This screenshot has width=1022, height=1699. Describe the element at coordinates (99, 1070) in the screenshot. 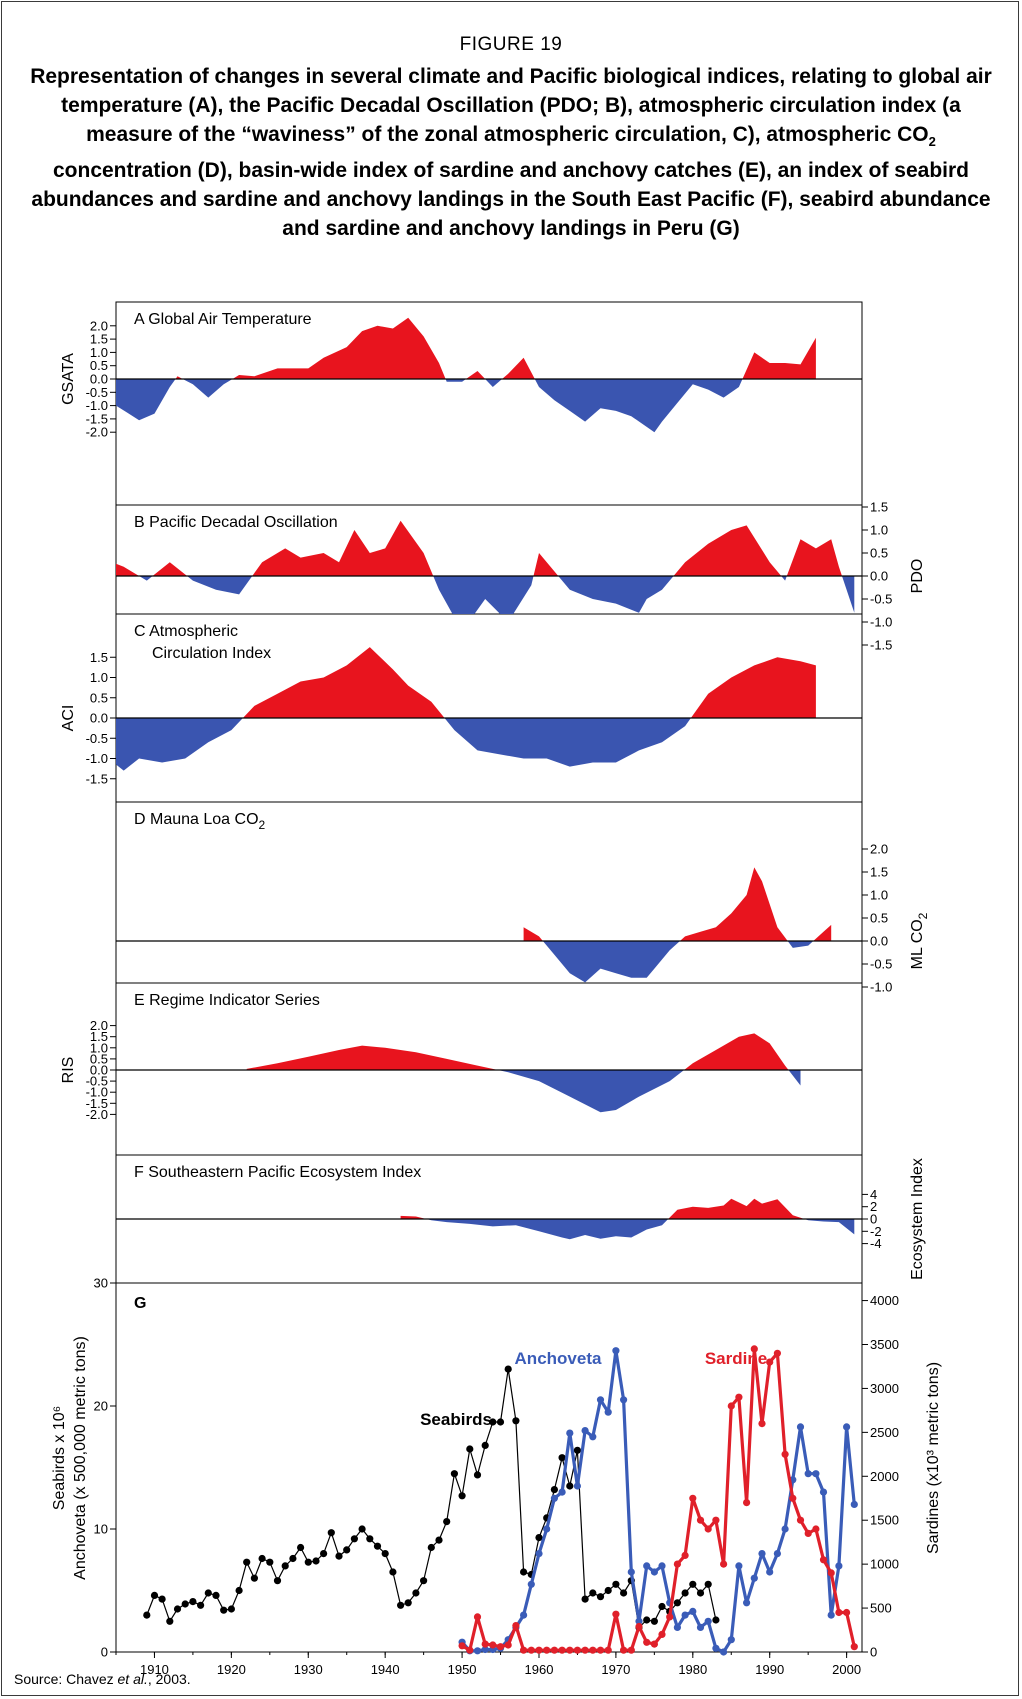

I see `y-tick-label: 0.0` at that location.